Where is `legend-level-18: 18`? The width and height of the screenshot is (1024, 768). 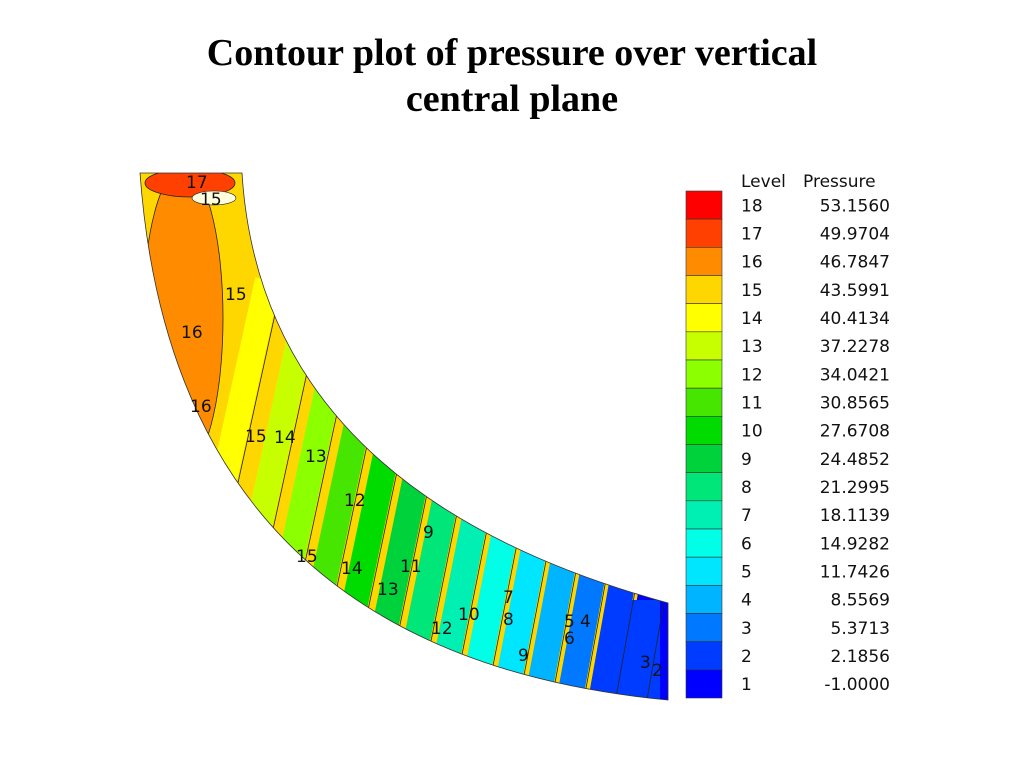
legend-level-18: 18 is located at coordinates (752, 206).